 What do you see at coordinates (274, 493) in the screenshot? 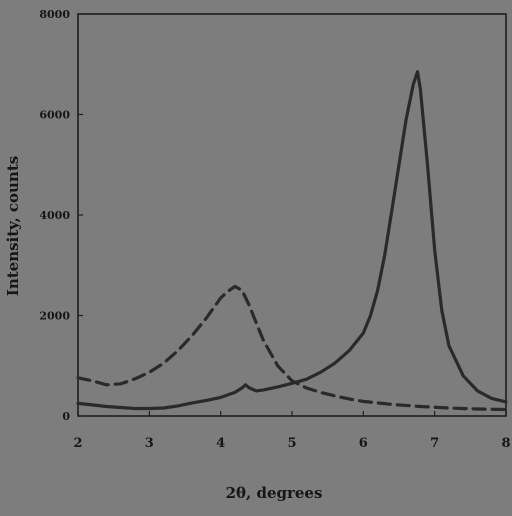
I see `x-axis-label: 2θ, degrees` at bounding box center [274, 493].